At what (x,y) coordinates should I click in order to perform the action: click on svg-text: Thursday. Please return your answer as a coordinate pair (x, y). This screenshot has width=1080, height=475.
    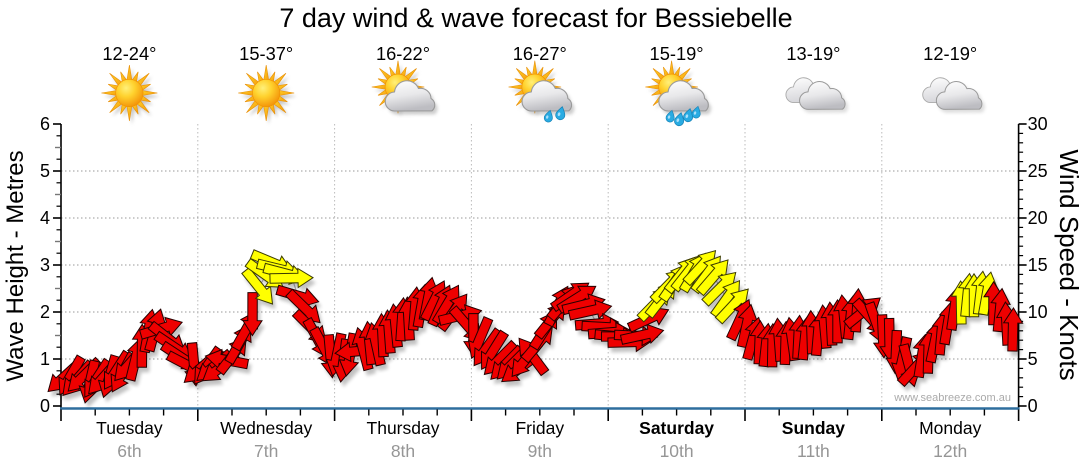
    Looking at the image, I should click on (403, 428).